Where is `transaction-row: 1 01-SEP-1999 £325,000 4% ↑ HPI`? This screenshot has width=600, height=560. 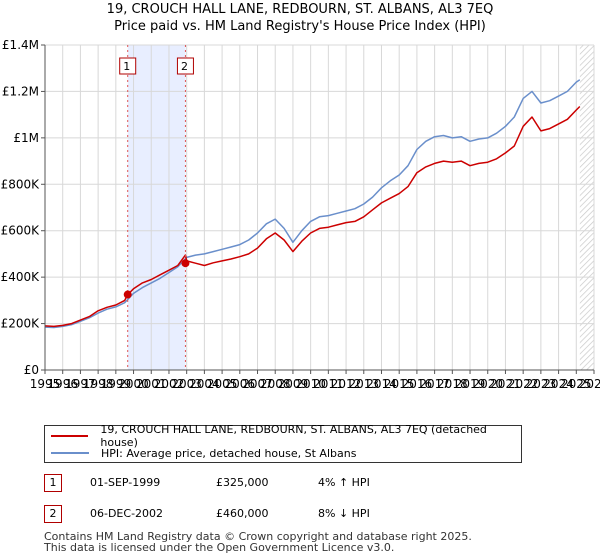
transaction-row: 1 01-SEP-1999 £325,000 4% ↑ HPI is located at coordinates (300, 484).